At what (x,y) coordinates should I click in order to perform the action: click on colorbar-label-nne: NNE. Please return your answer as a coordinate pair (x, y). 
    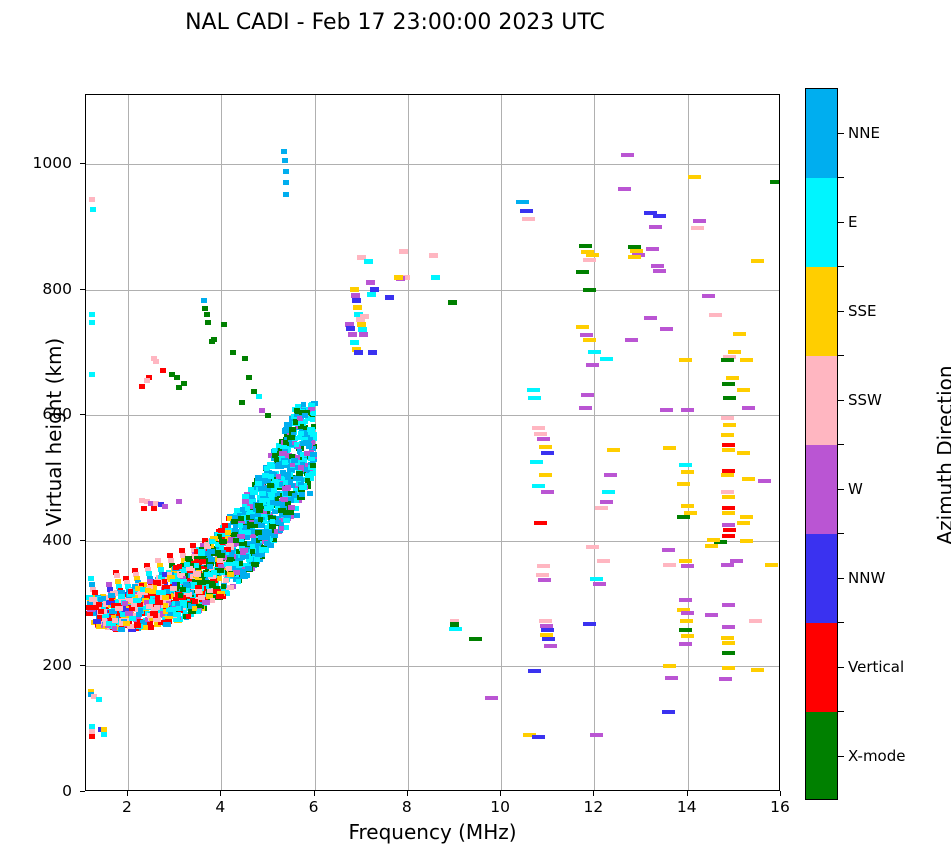
    Looking at the image, I should click on (864, 132).